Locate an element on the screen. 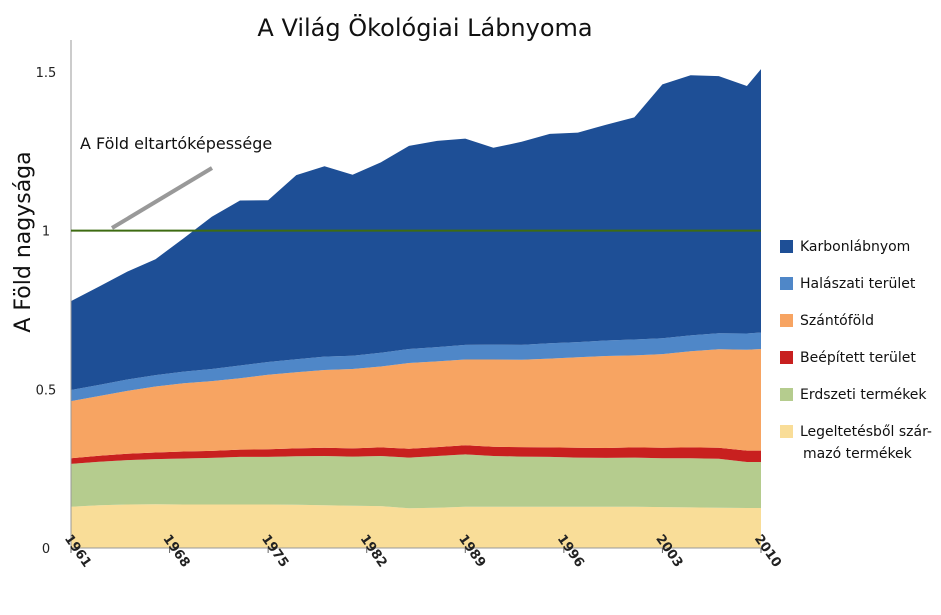 The image size is (941, 615). legend-label: Halászati terület is located at coordinates (858, 284).